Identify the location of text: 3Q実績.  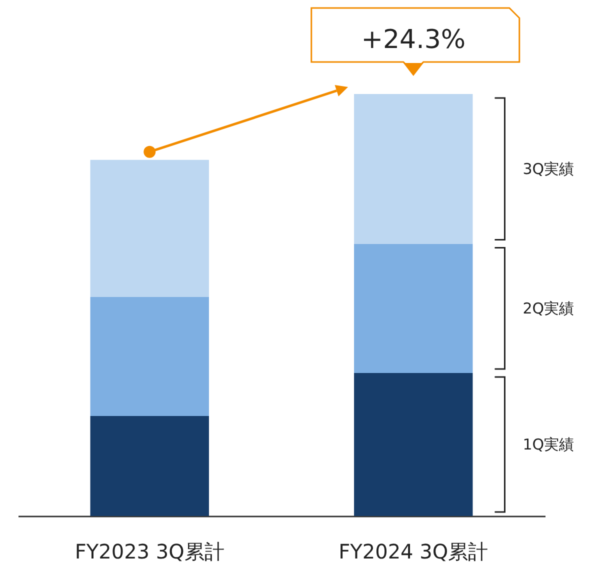
(548, 169).